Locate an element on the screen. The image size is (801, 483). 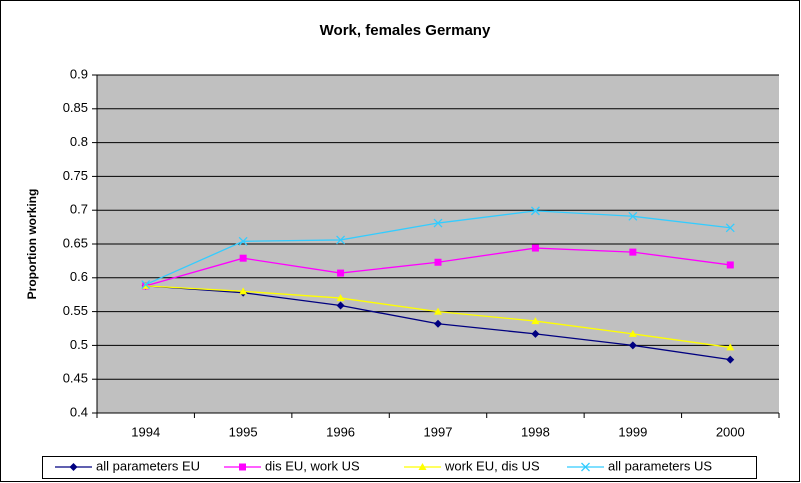
y-tick-label: 0.8 is located at coordinates (79, 141).